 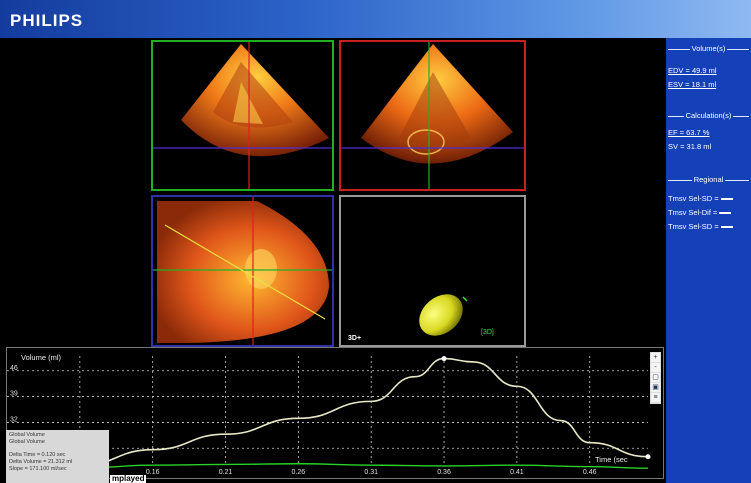 I want to click on grid-icon: ▣, so click(x=655, y=387).